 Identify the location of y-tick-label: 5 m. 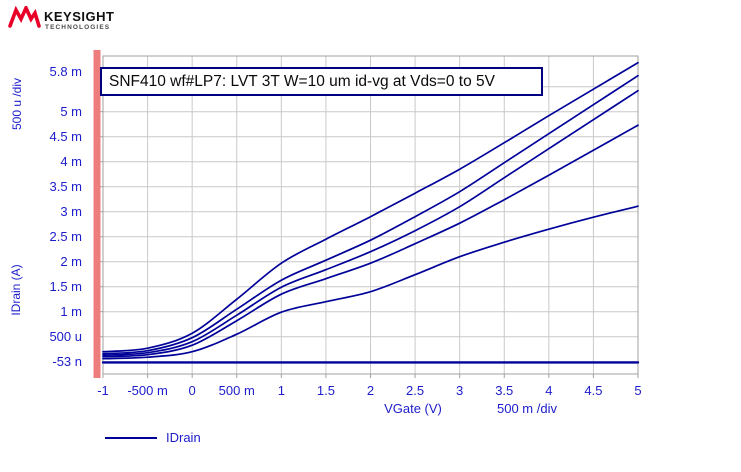
(71, 112).